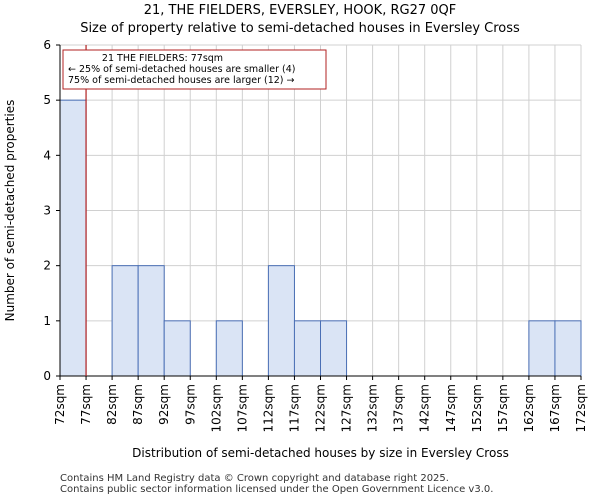 The width and height of the screenshot is (600, 500). I want to click on x-tick-label: 132sqm, so click(373, 408).